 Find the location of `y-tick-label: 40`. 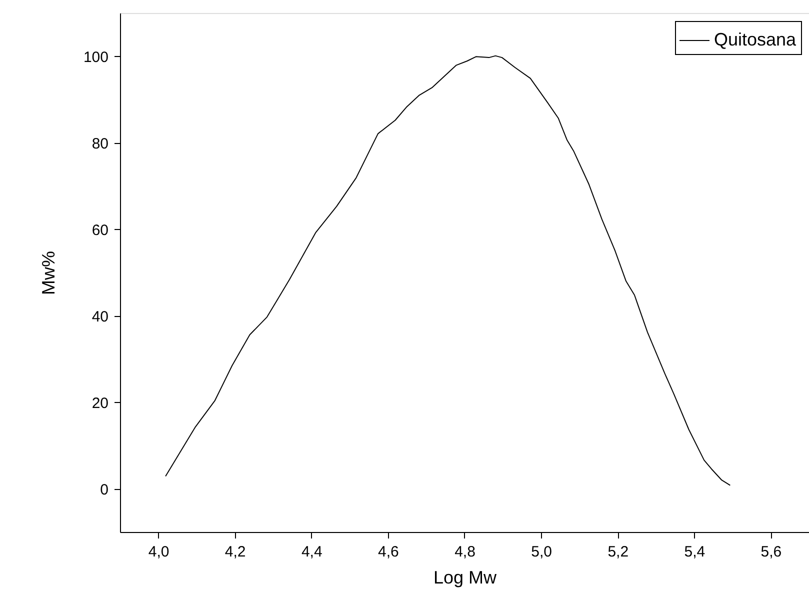

y-tick-label: 40 is located at coordinates (100, 317).